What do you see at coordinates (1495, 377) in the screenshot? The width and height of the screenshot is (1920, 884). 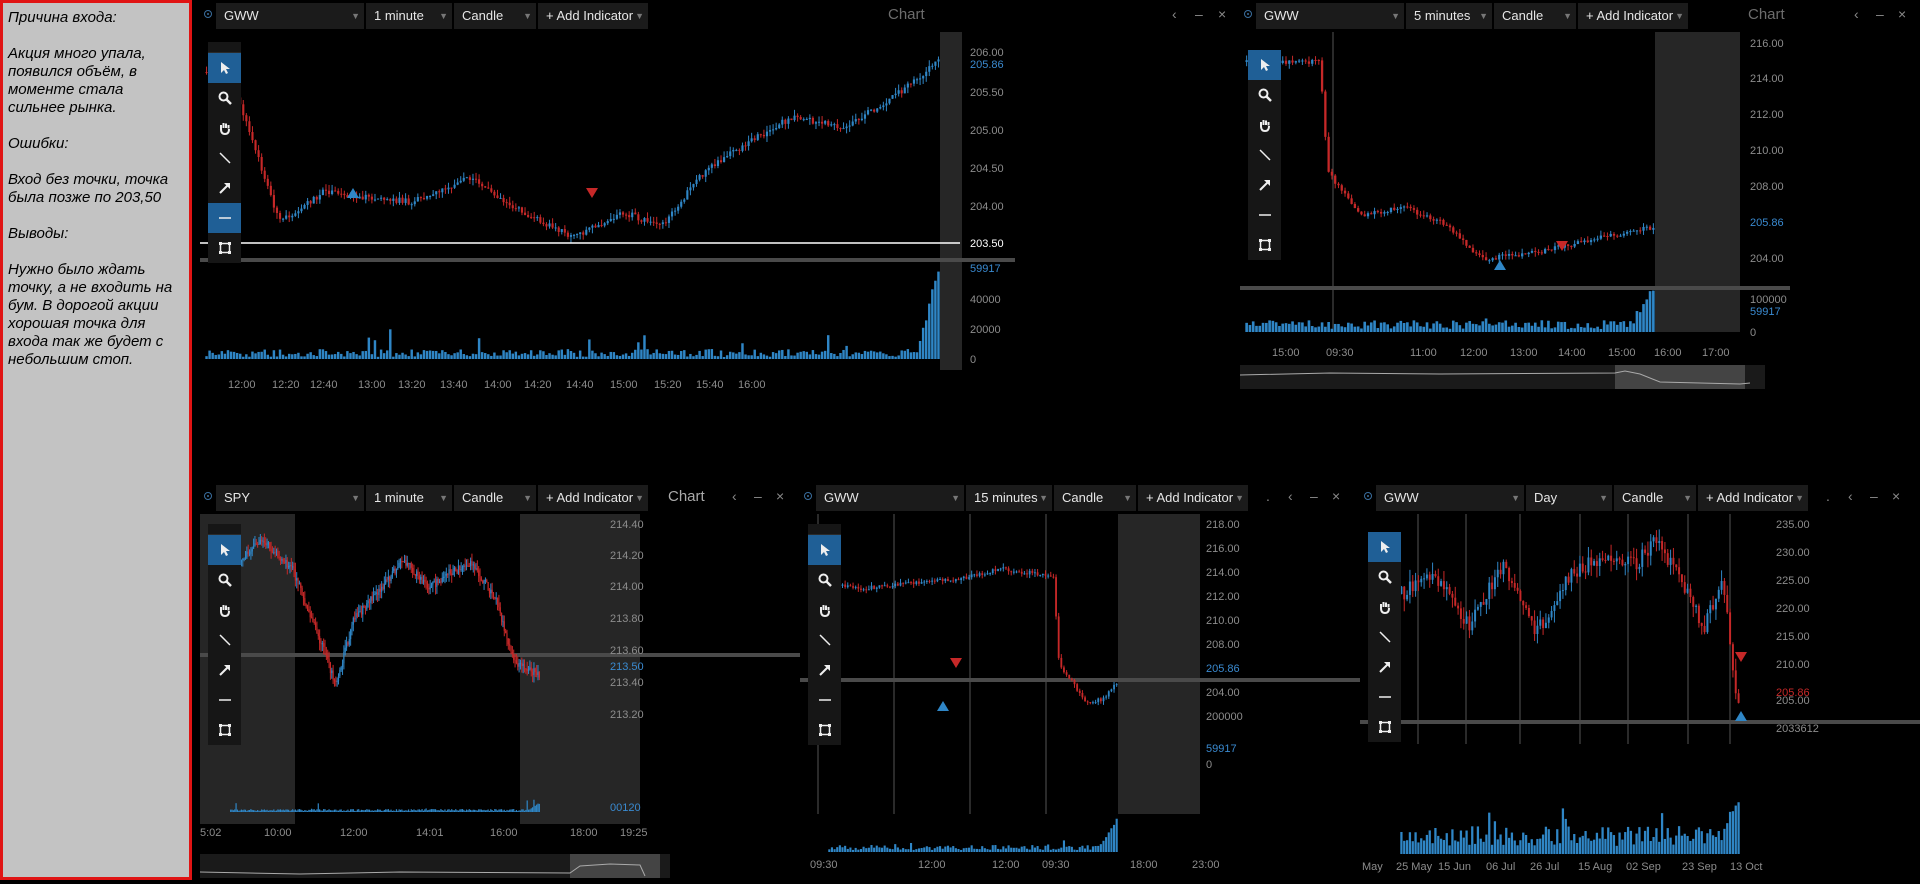 I see `navigator-line` at bounding box center [1495, 377].